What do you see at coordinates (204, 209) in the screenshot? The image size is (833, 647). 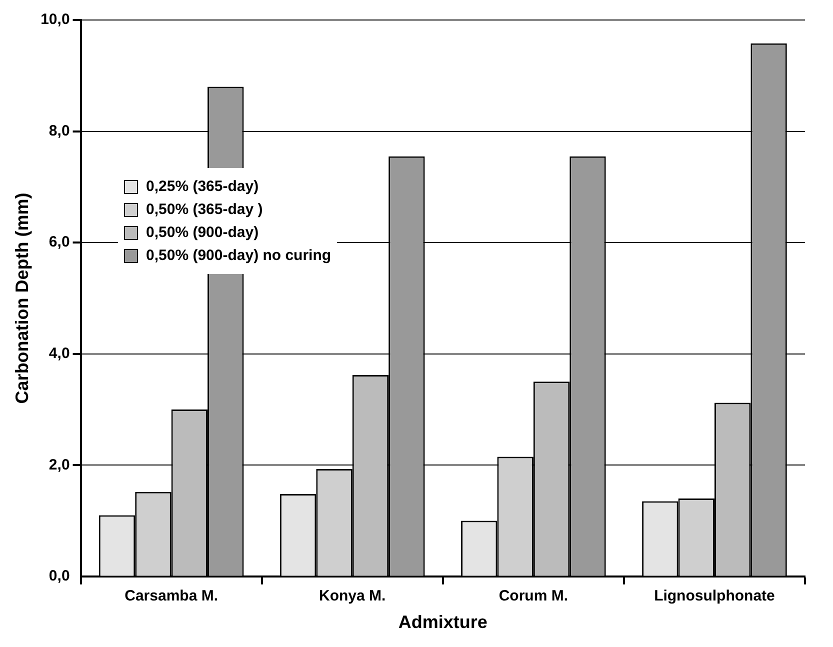 I see `legend-label: 0,50% (365-day )` at bounding box center [204, 209].